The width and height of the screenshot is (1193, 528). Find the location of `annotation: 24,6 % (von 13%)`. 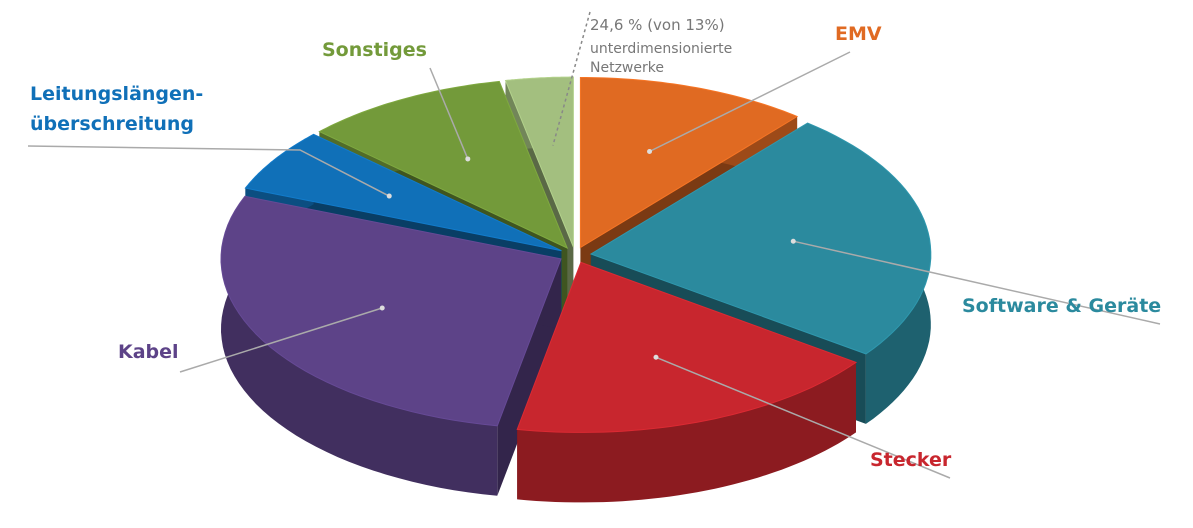

annotation: 24,6 % (von 13%) is located at coordinates (657, 25).